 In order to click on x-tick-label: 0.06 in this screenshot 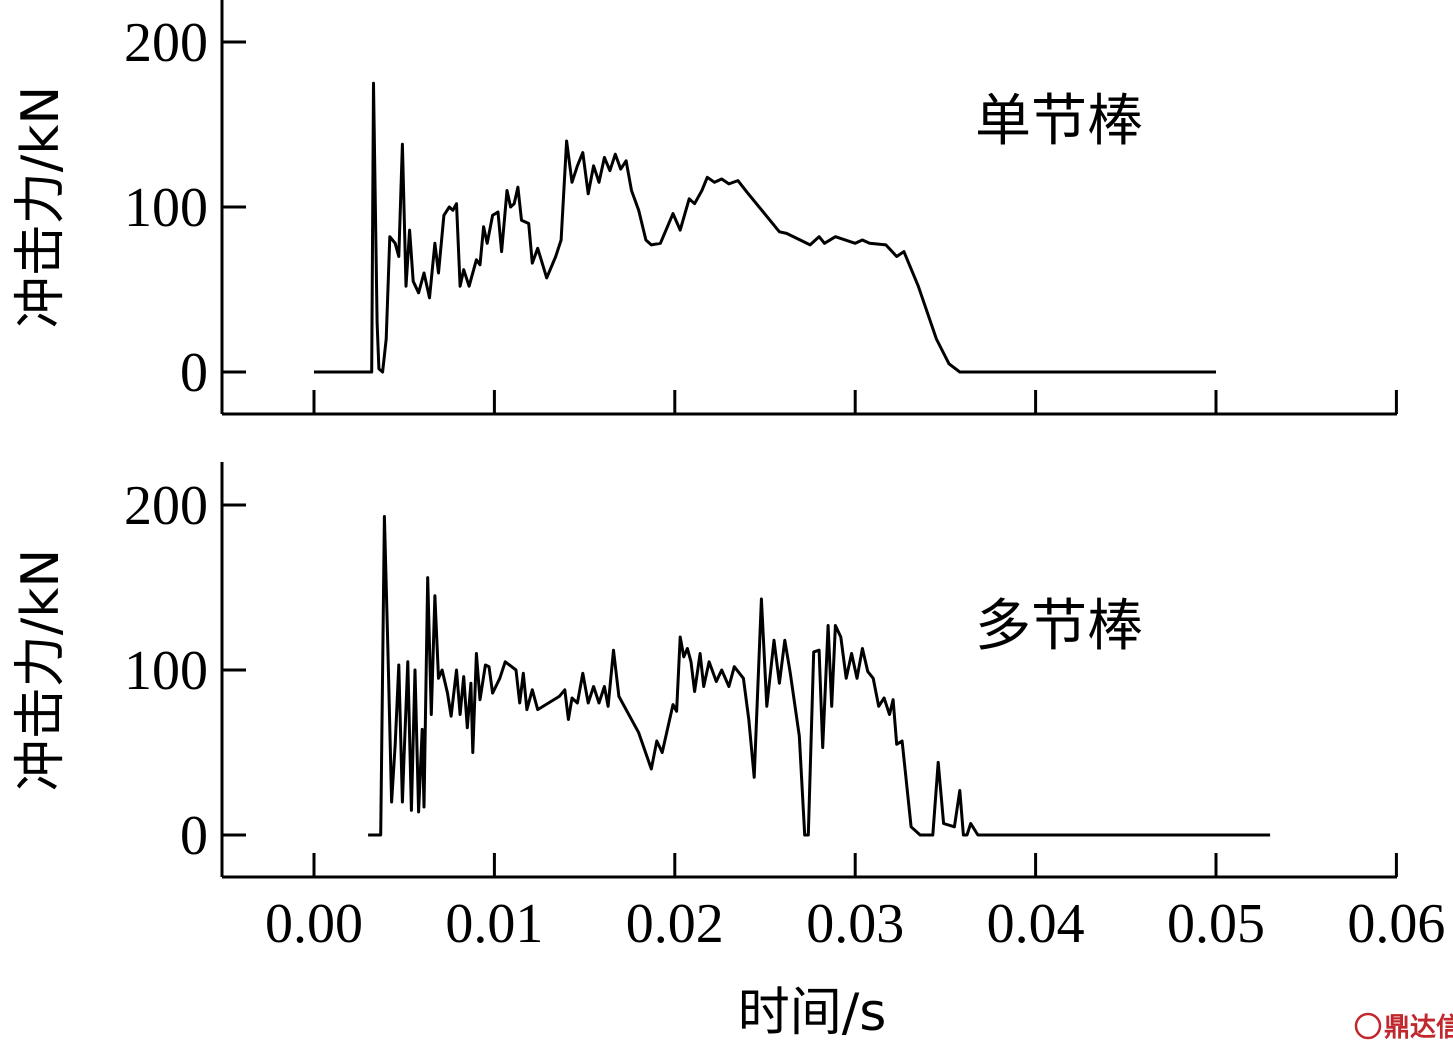, I will do `click(1396, 924)`.